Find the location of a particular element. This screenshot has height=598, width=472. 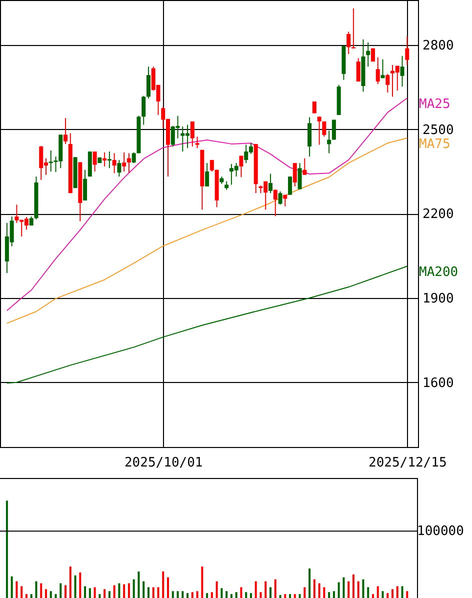

series-label: MA25 is located at coordinates (434, 104).